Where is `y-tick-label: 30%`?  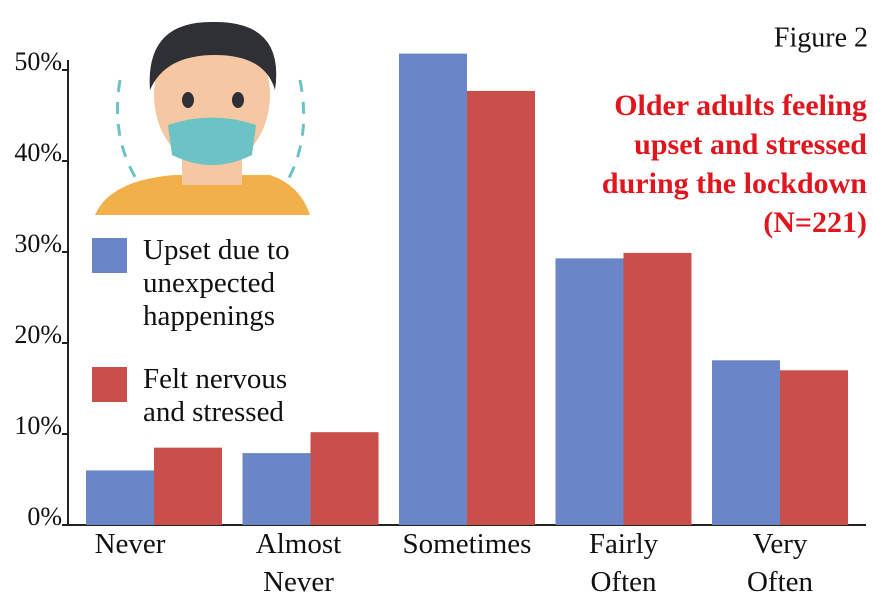
y-tick-label: 30% is located at coordinates (38, 243).